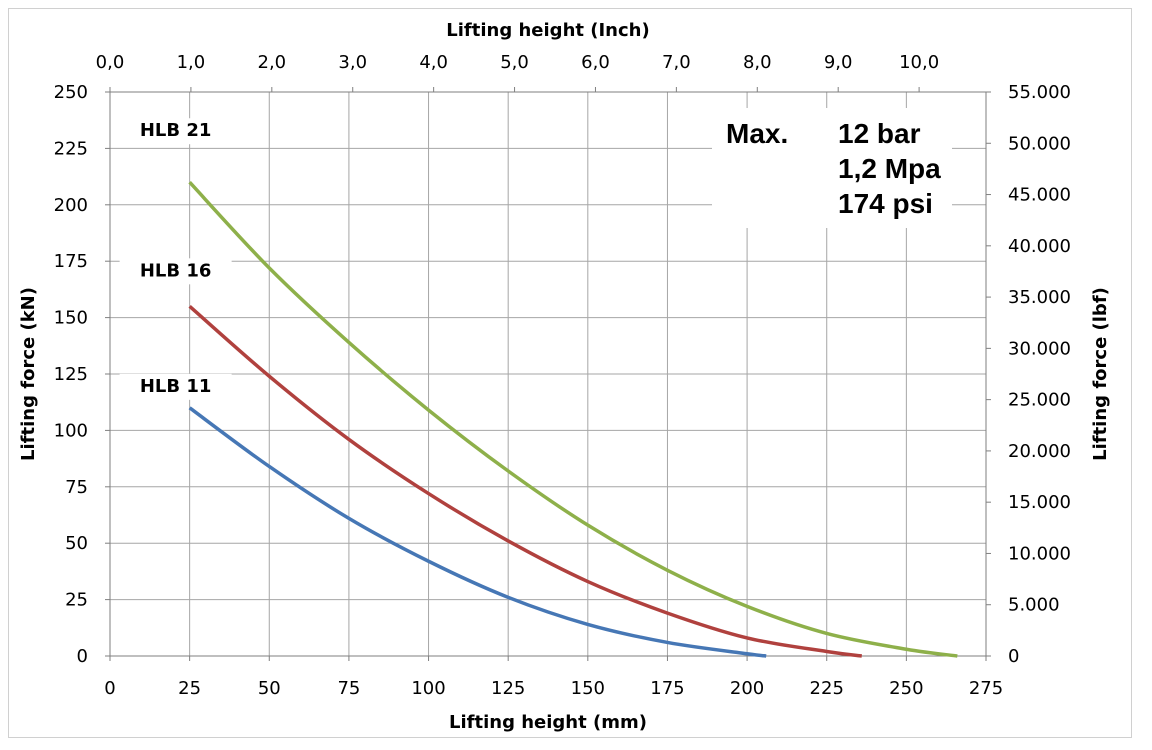 This screenshot has width=1152, height=750. I want to click on x-tick-label: 225, so click(827, 688).